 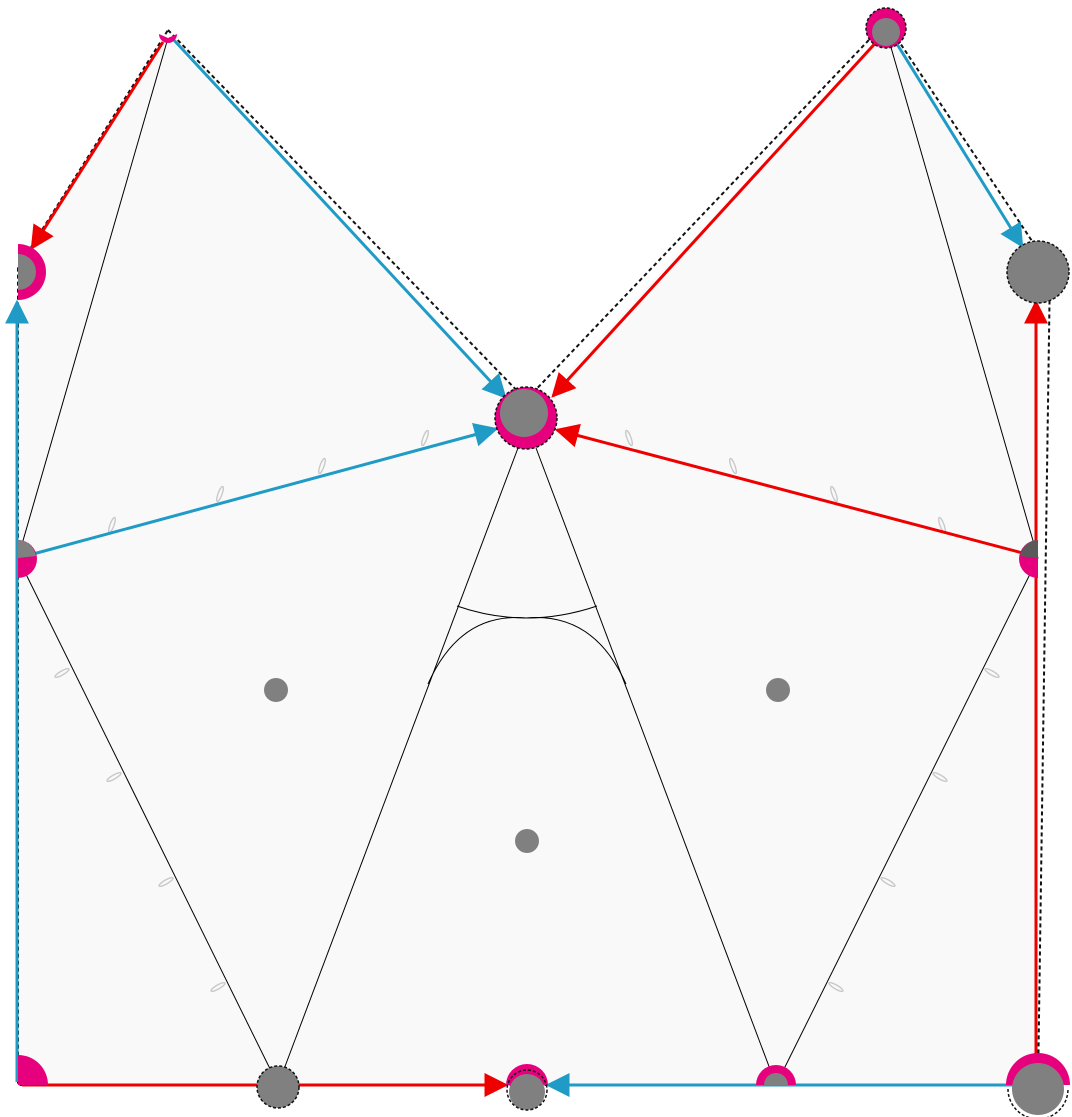 I want to click on centroids, so click(x=527, y=765).